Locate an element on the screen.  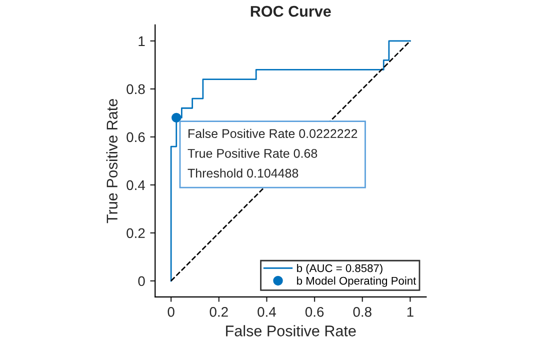
y-tick-label: 0 is located at coordinates (141, 281).